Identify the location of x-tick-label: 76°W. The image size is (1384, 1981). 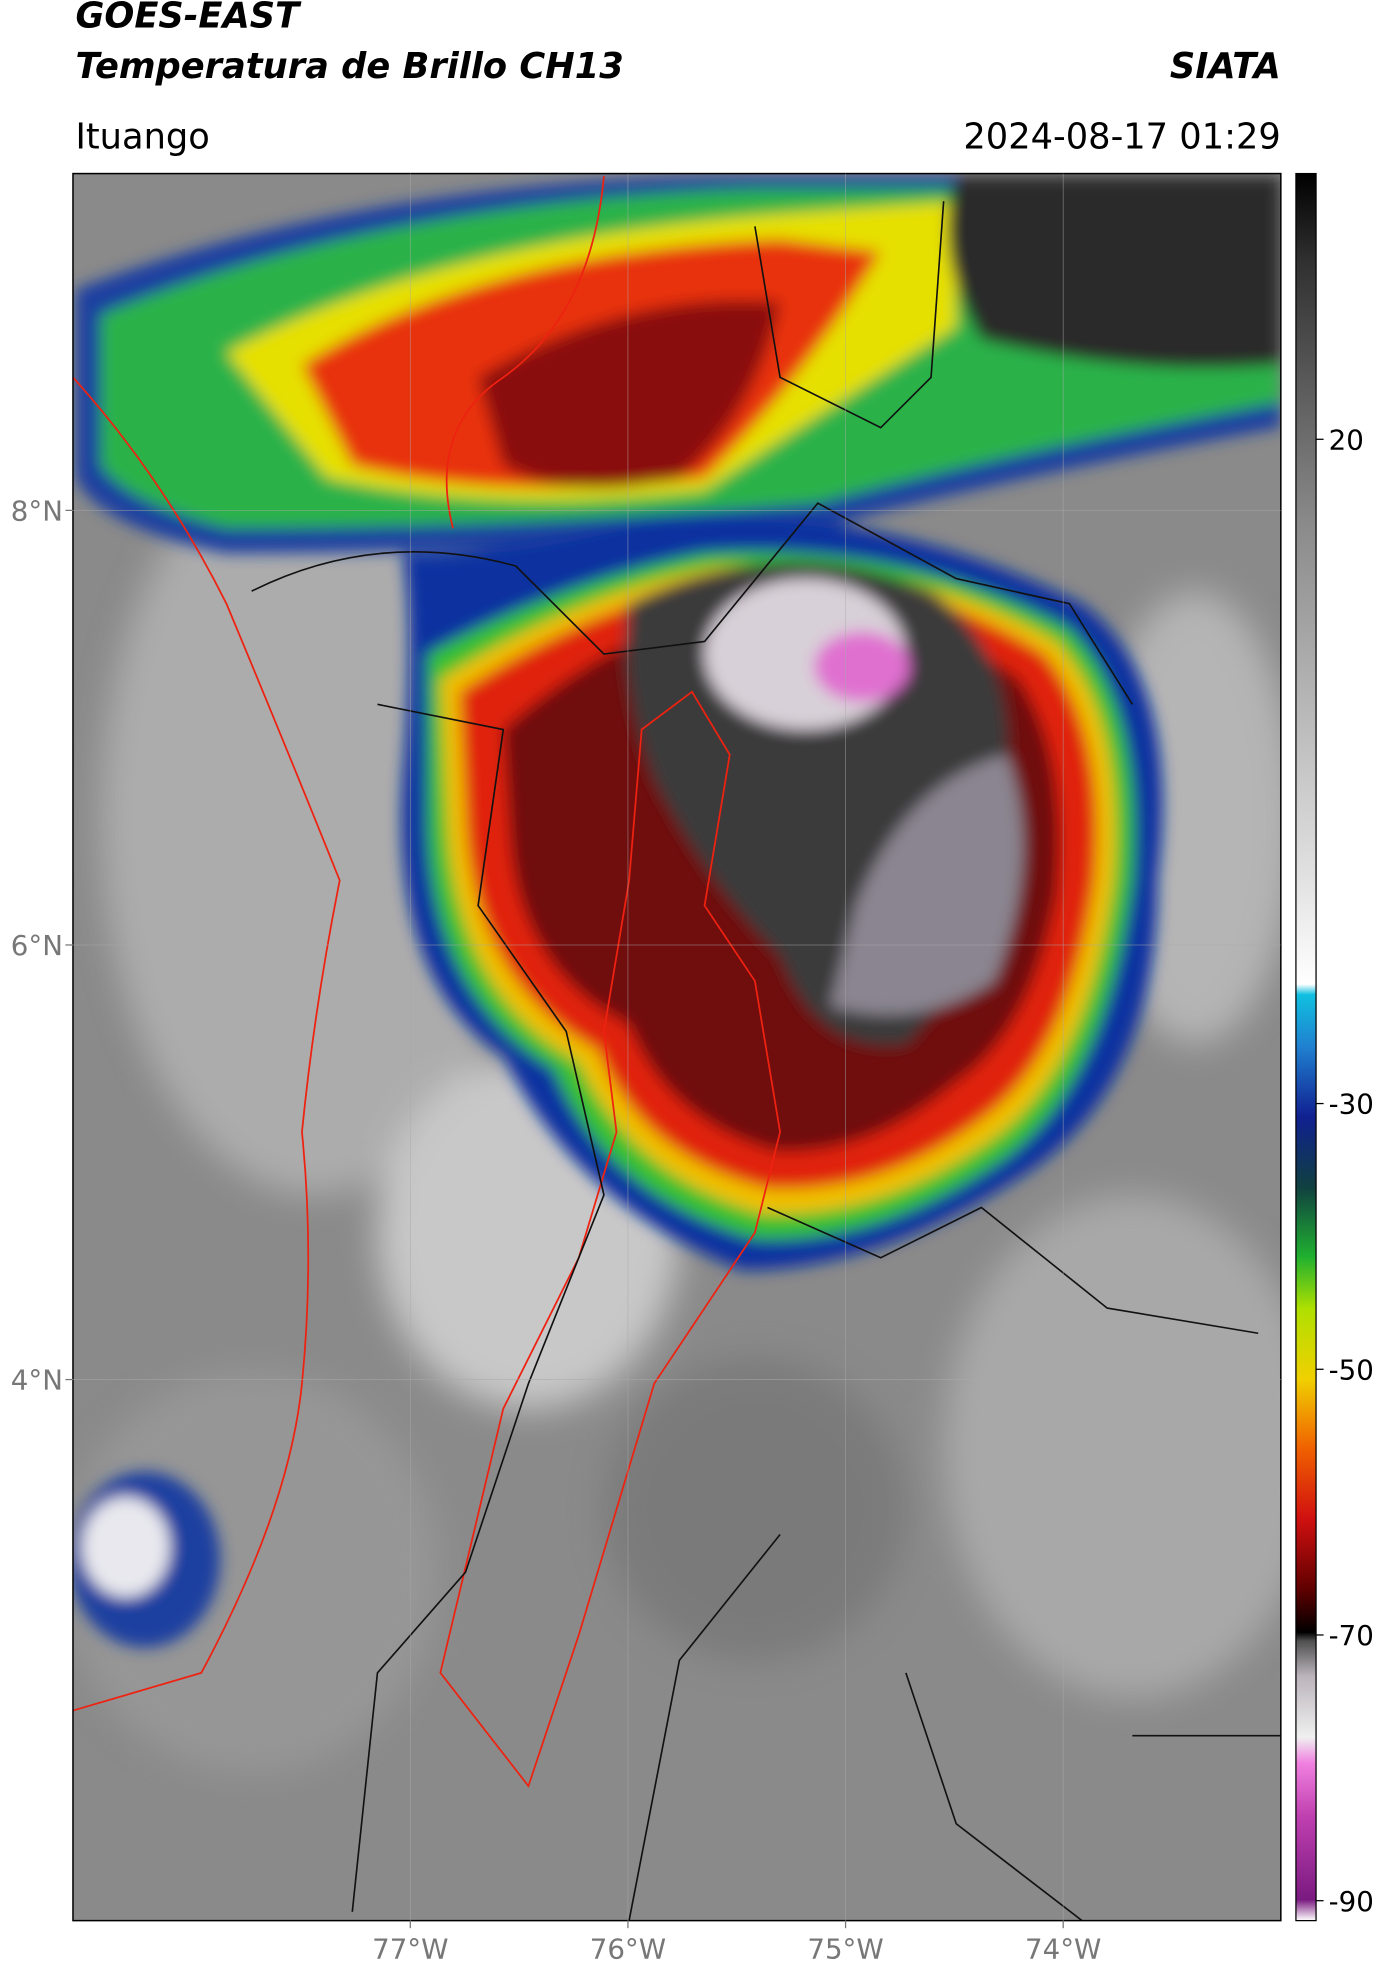
(628, 1948).